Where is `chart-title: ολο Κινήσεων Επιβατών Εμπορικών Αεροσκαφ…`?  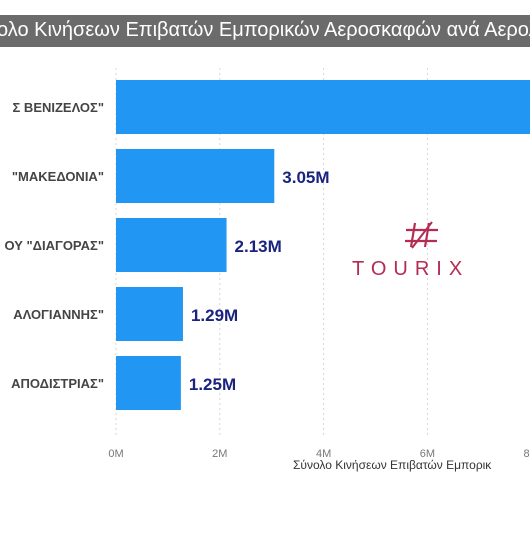 chart-title: ολο Κινήσεων Επιβατών Εμπορικών Αεροσκαφ… is located at coordinates (265, 30).